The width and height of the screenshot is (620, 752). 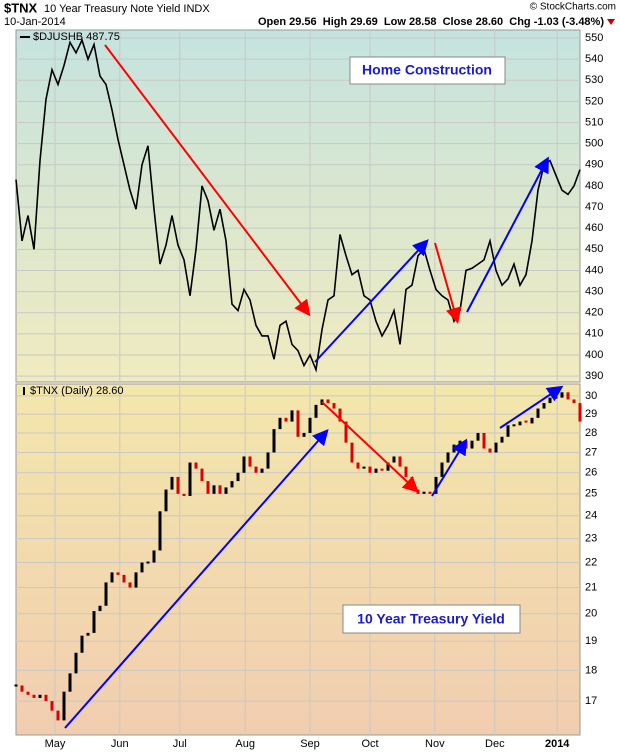 I want to click on annotation-box, so click(x=431, y=619).